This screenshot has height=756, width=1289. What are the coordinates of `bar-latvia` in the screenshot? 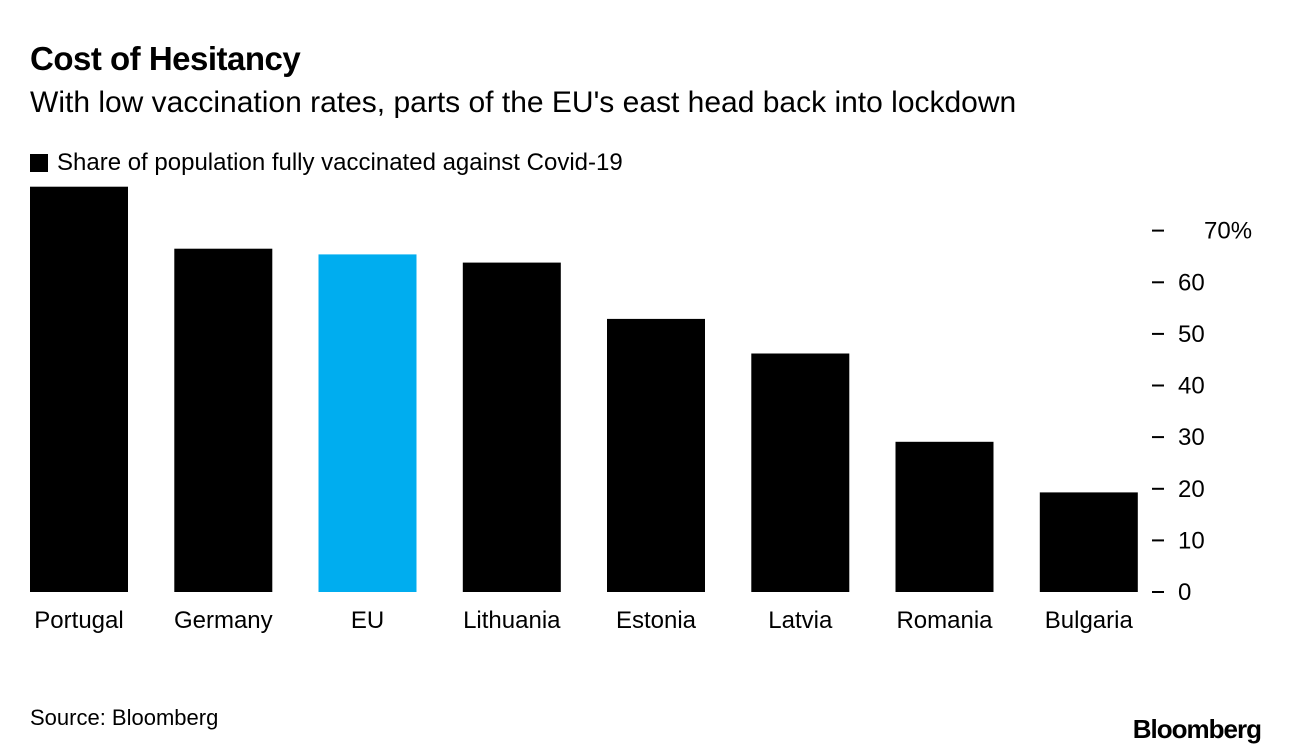 It's located at (800, 472).